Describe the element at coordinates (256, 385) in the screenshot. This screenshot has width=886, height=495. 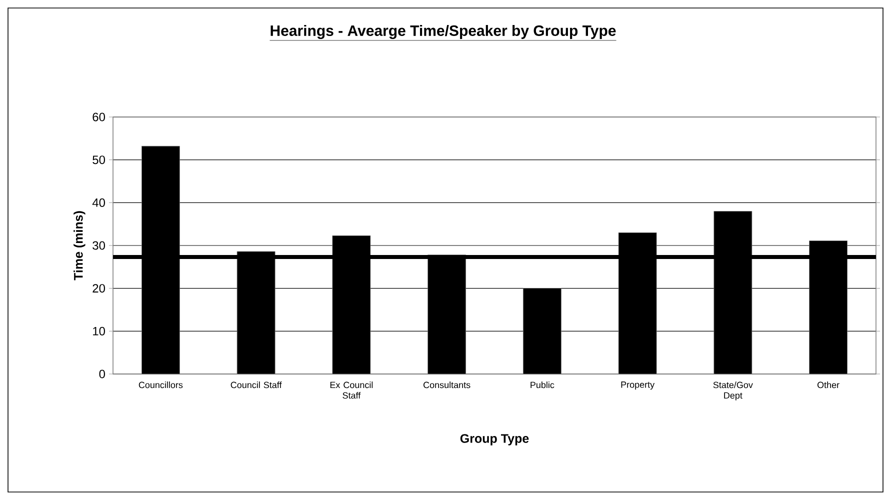
I see `x-tick-label: Council Staff` at that location.